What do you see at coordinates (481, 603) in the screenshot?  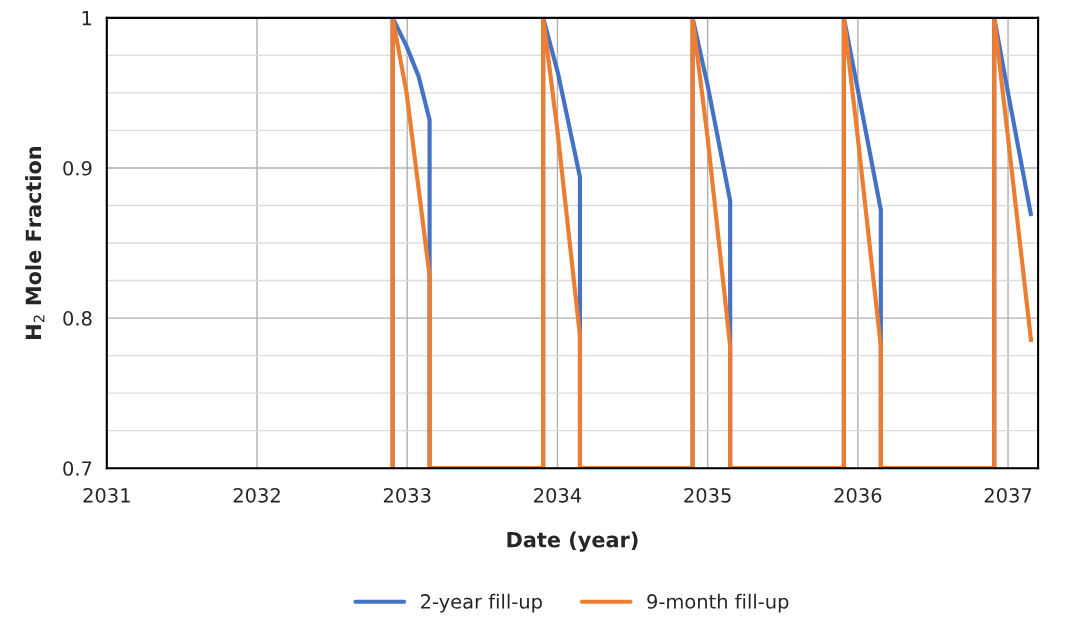 I see `legend-label: 2-year fill-up` at bounding box center [481, 603].